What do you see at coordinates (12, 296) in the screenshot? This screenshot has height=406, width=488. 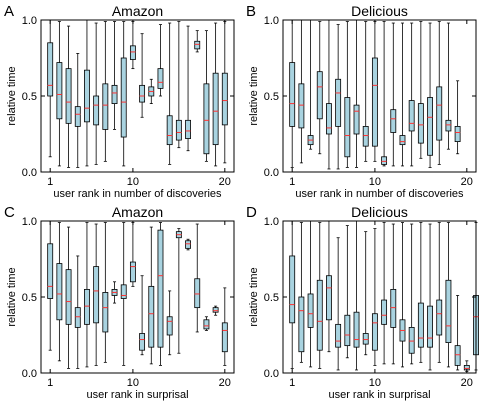 I see `y-axis-label: relative time` at bounding box center [12, 296].